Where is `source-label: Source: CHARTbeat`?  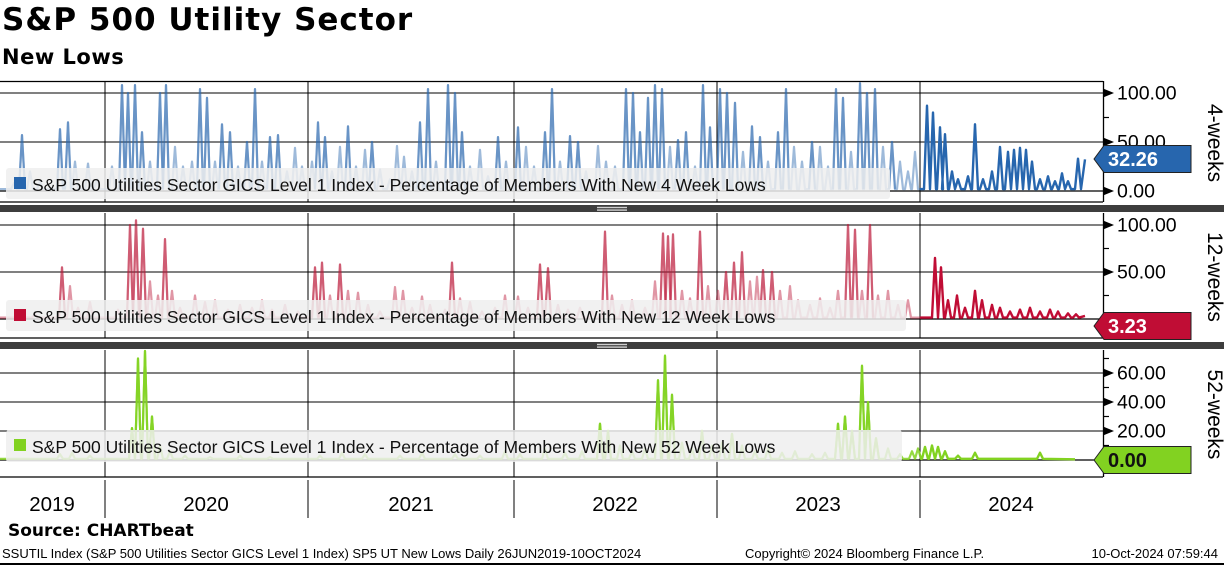
source-label: Source: CHARTbeat is located at coordinates (101, 531).